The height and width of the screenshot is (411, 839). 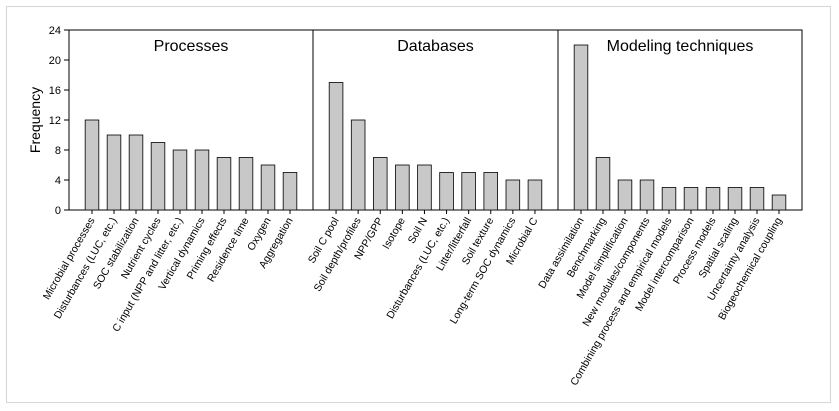 I want to click on panel-title: Processes, so click(x=191, y=46).